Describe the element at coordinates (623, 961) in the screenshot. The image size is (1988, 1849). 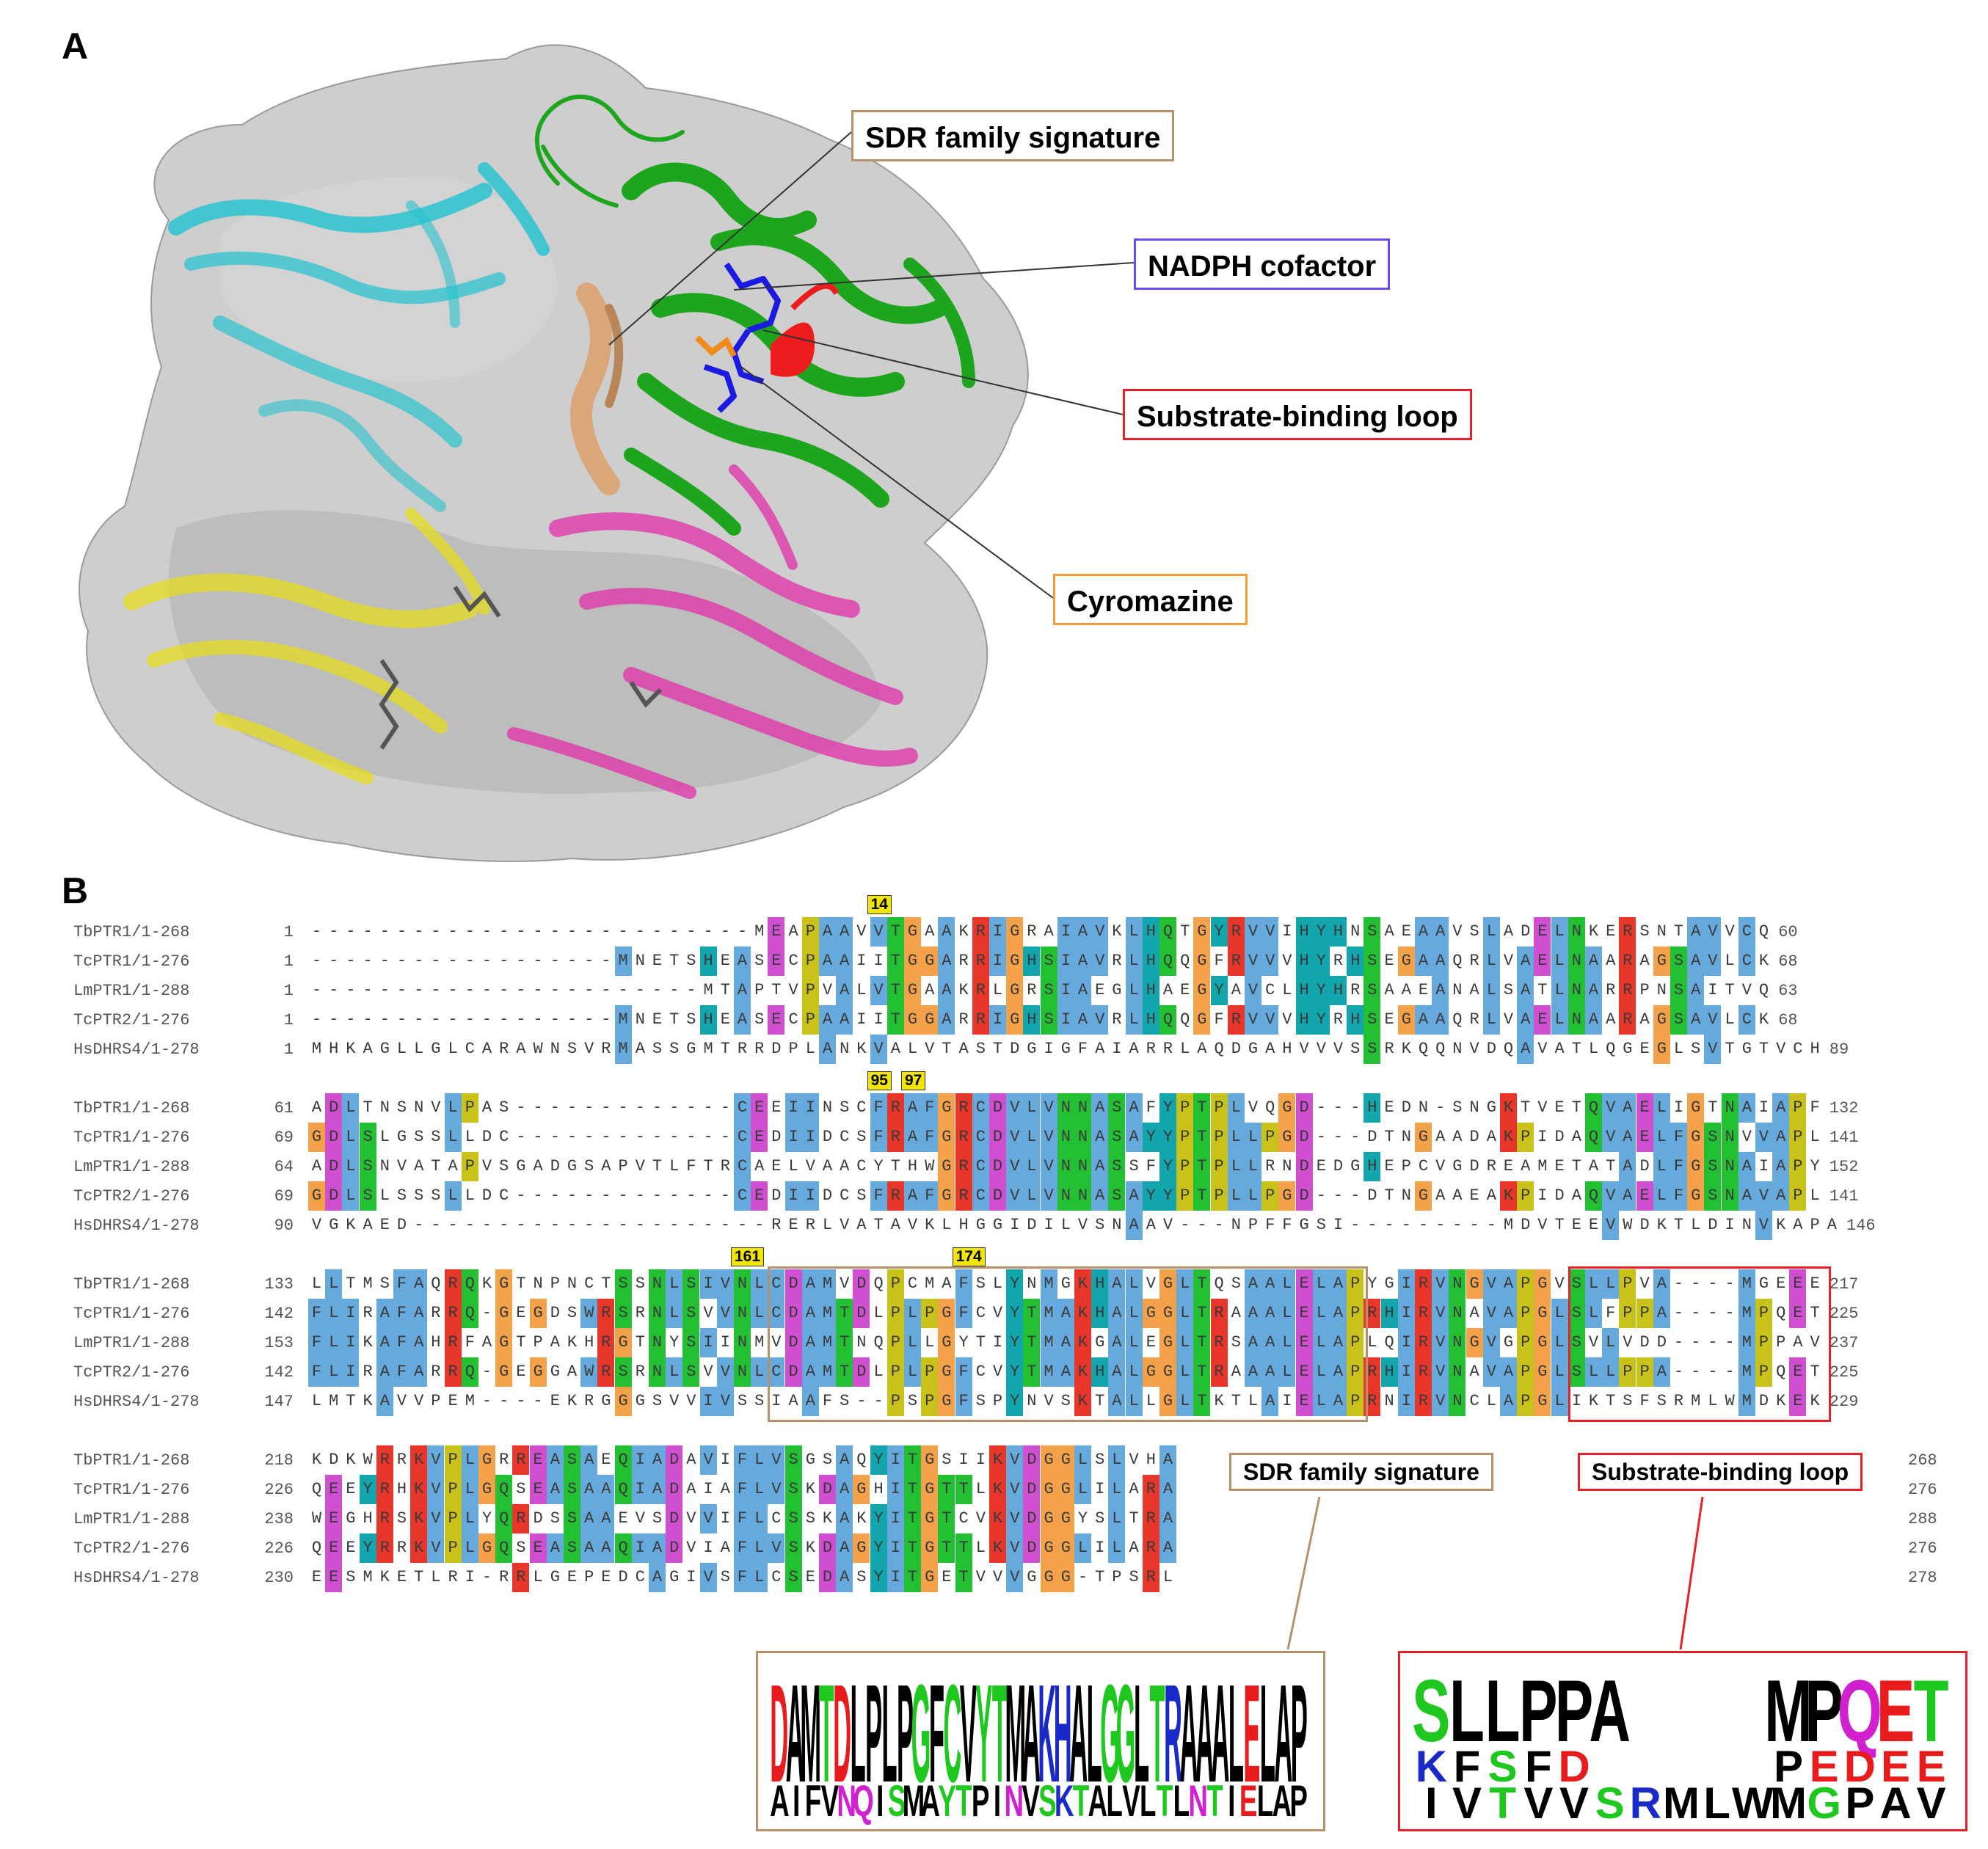
I see `residue-cell: M` at that location.